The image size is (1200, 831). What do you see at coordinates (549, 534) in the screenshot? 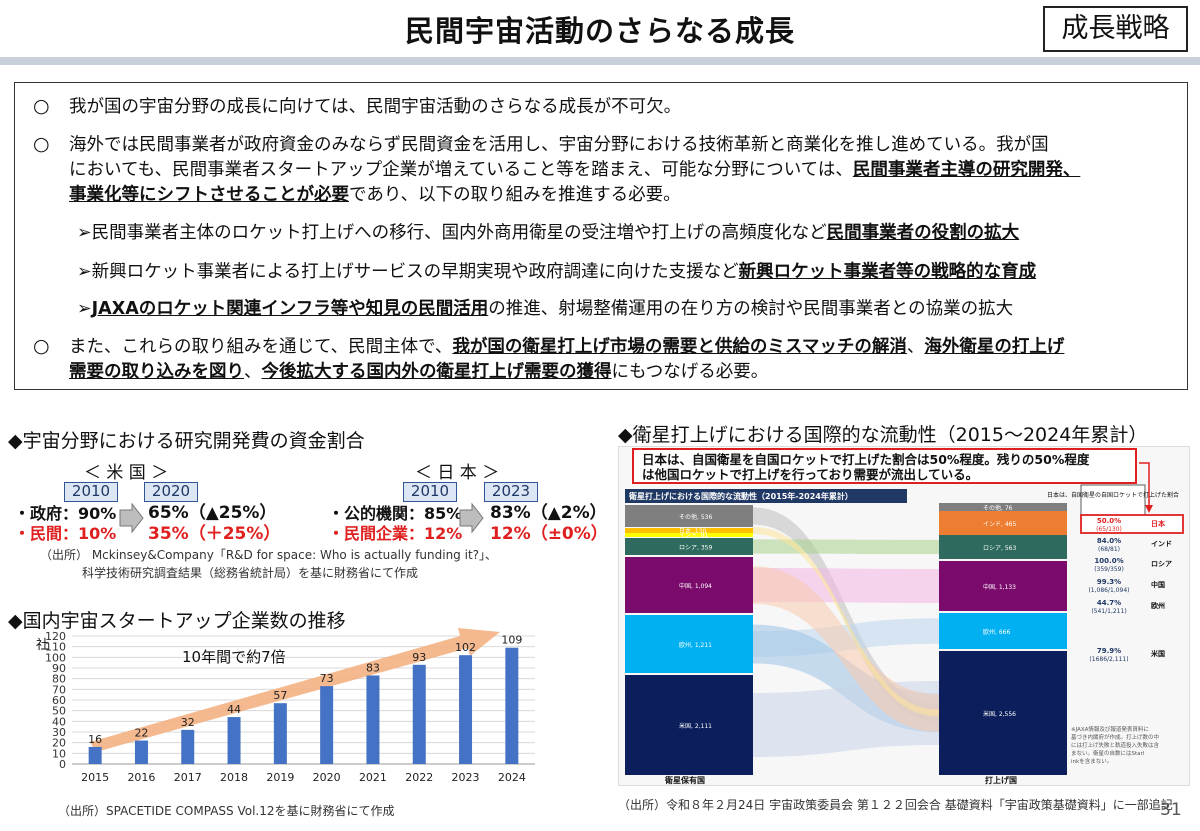
I see `jp-private-share-2023: 12%（±0%）` at bounding box center [549, 534].